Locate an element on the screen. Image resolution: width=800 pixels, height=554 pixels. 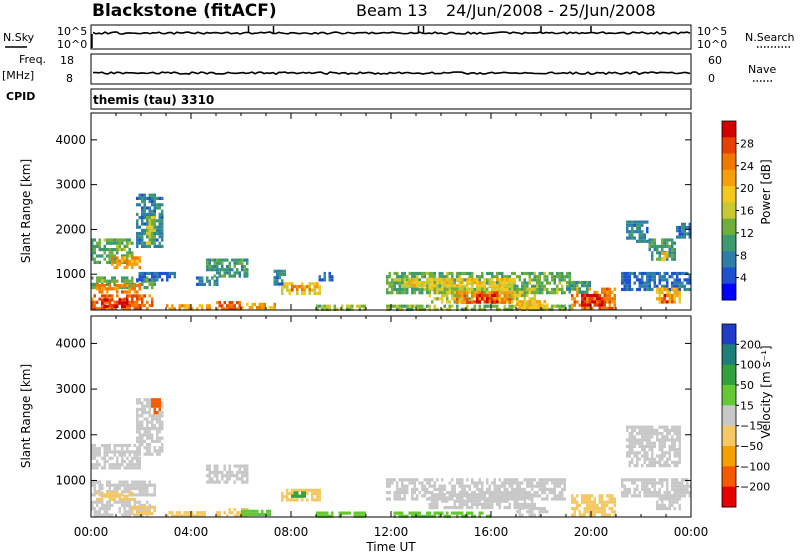
velocity-colorbar-tick-label: 50 is located at coordinates (747, 385).